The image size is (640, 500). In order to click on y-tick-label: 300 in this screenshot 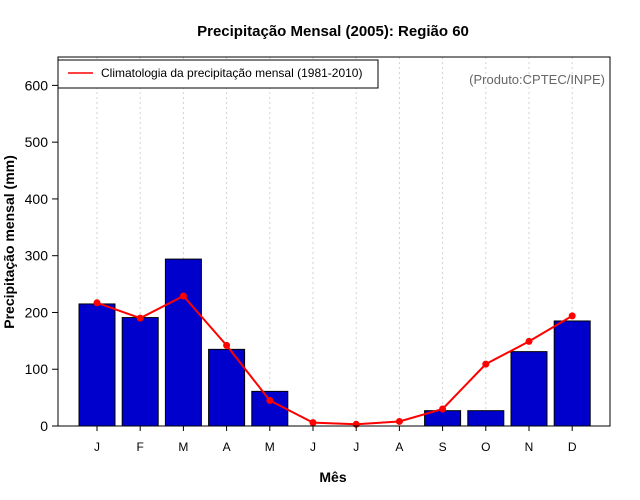, I will do `click(37, 256)`.